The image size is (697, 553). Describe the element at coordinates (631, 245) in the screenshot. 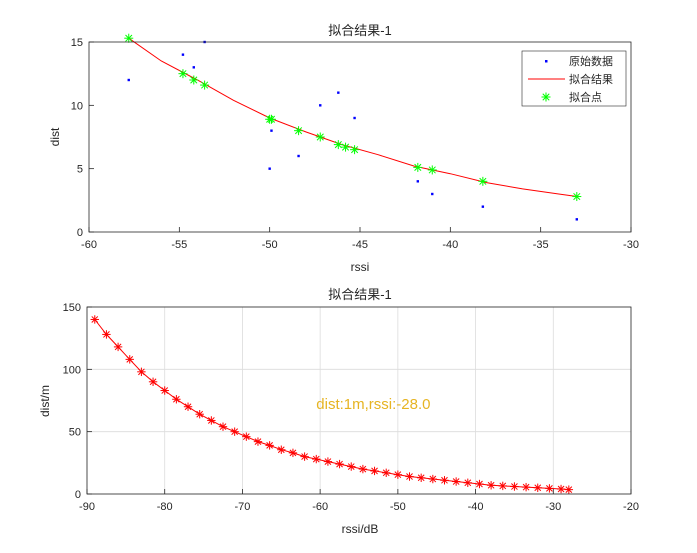

I see `top-x-tick-label: -30` at that location.